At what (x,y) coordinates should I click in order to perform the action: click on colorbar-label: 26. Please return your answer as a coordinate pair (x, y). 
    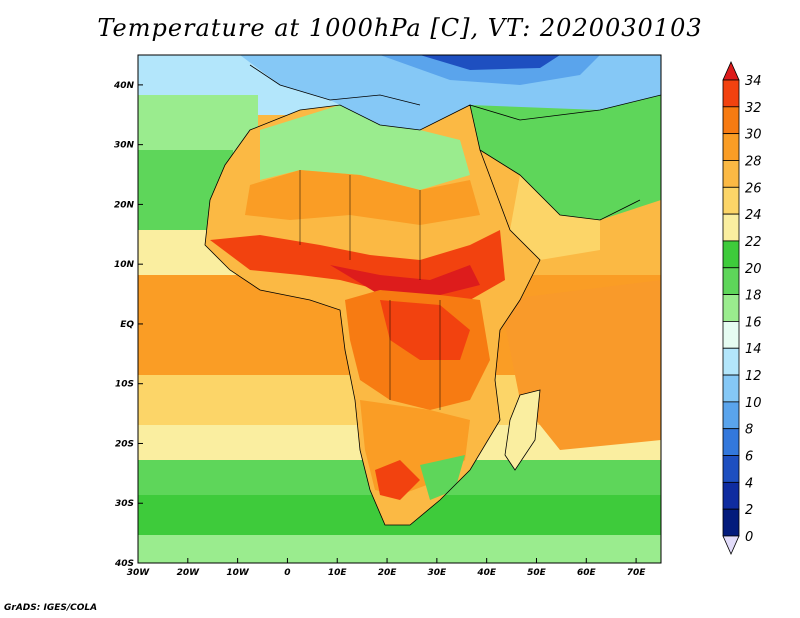
    Looking at the image, I should click on (753, 188).